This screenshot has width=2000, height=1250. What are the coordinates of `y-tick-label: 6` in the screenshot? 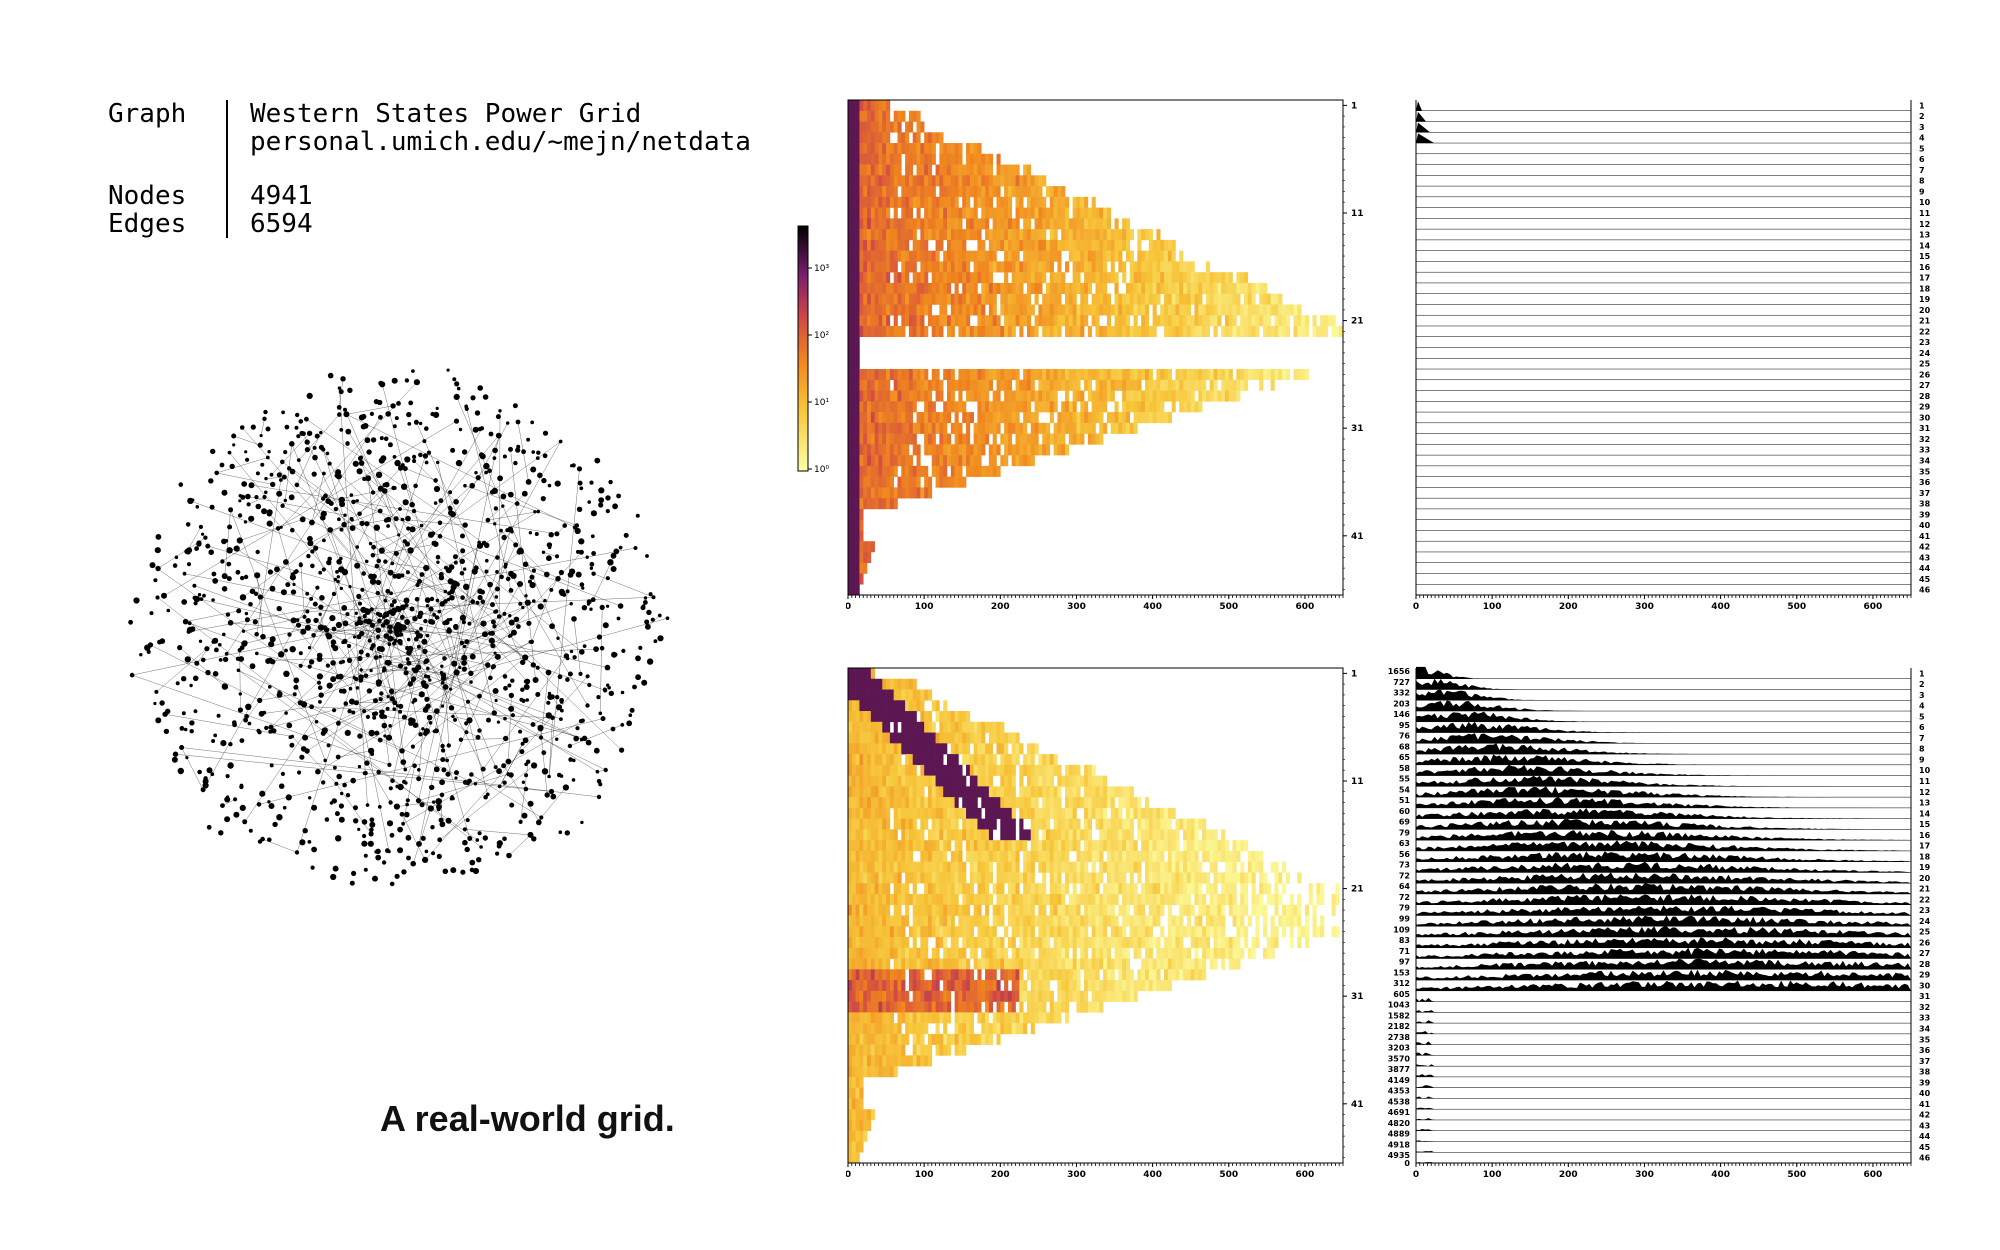 It's located at (1922, 727).